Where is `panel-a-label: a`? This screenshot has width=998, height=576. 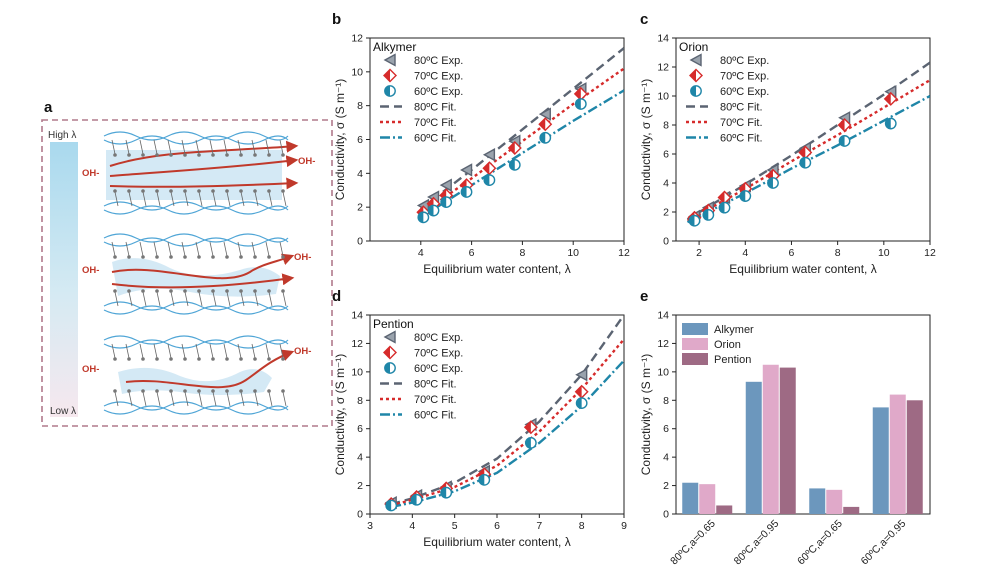 panel-a-label: a is located at coordinates (48, 107).